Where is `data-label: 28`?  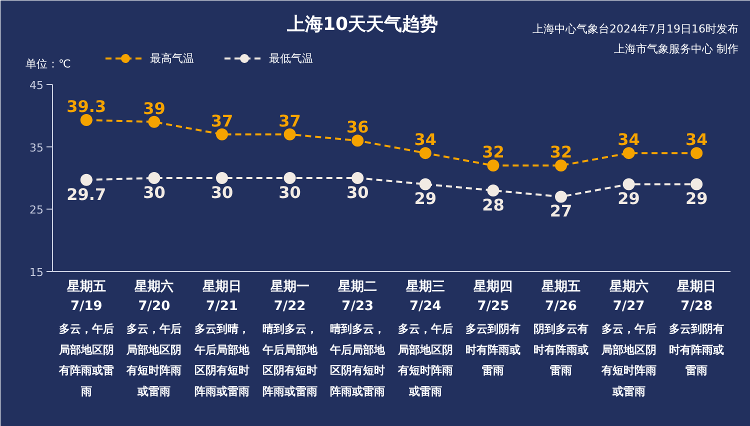
data-label: 28 is located at coordinates (493, 204).